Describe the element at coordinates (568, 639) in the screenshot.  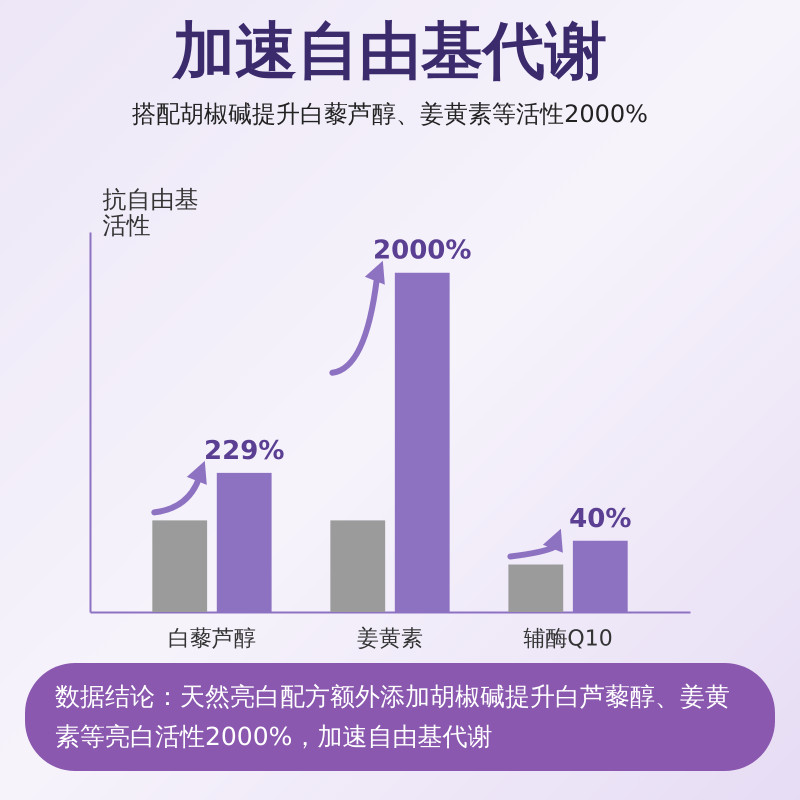
I see `x-tick-label: 辅酶Q10` at that location.